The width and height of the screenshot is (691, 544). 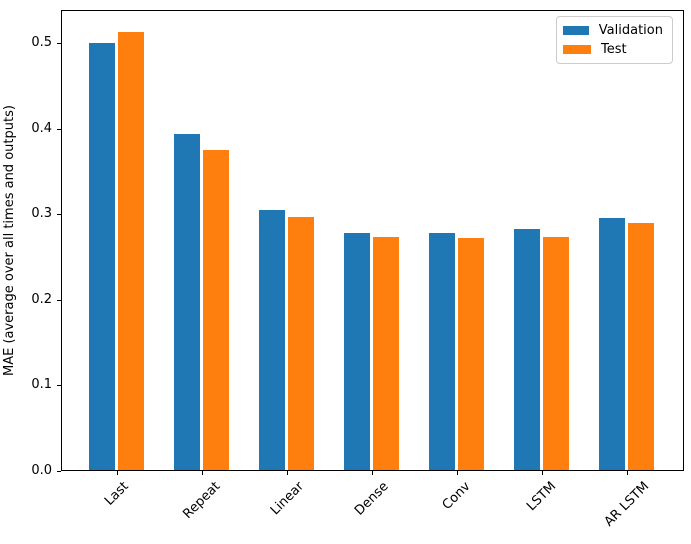 What do you see at coordinates (41, 213) in the screenshot?
I see `y-tick-label: 0.3` at bounding box center [41, 213].